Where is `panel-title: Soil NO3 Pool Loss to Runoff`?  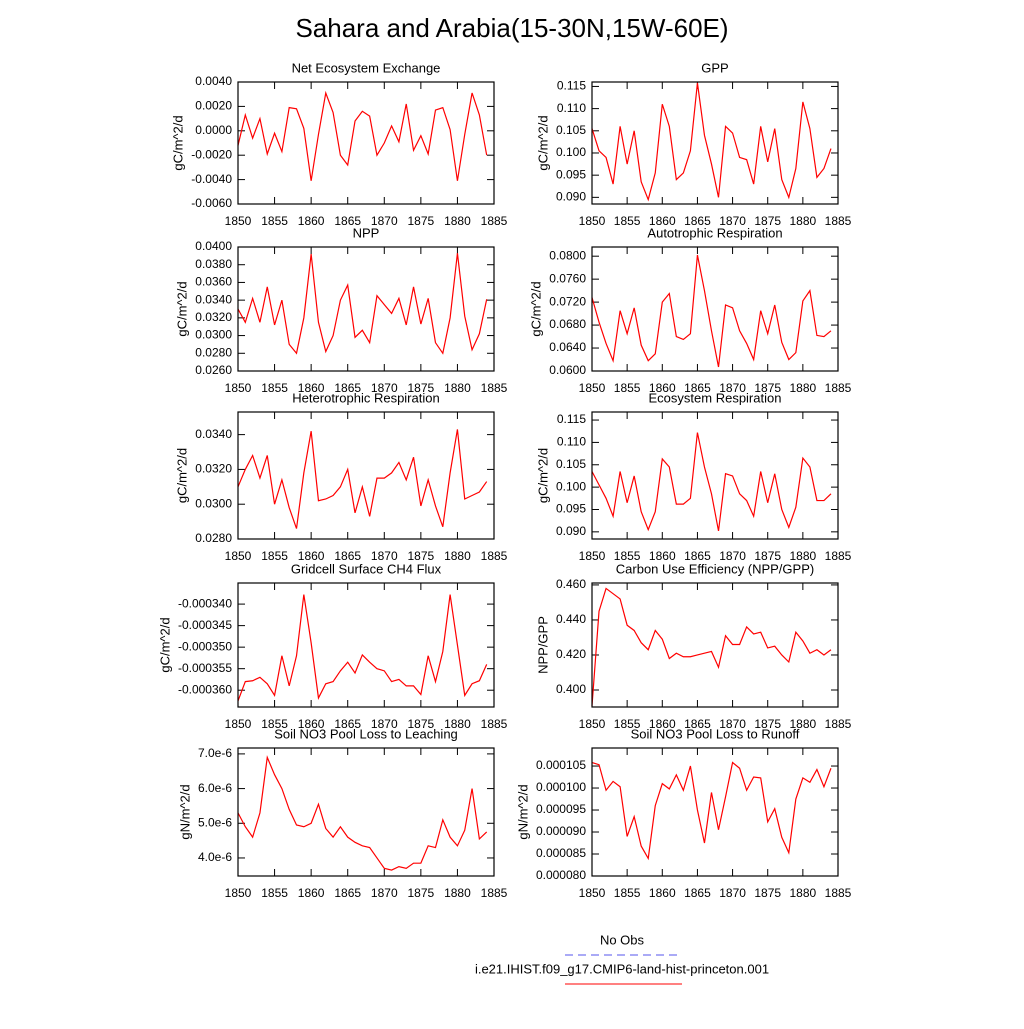
panel-title: Soil NO3 Pool Loss to Runoff is located at coordinates (715, 733).